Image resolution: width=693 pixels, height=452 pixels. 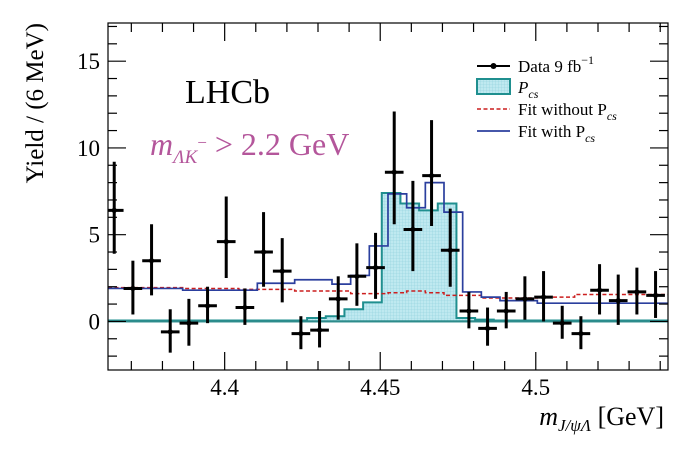 What do you see at coordinates (202, 142) in the screenshot?
I see `selection-superscript: −` at bounding box center [202, 142].